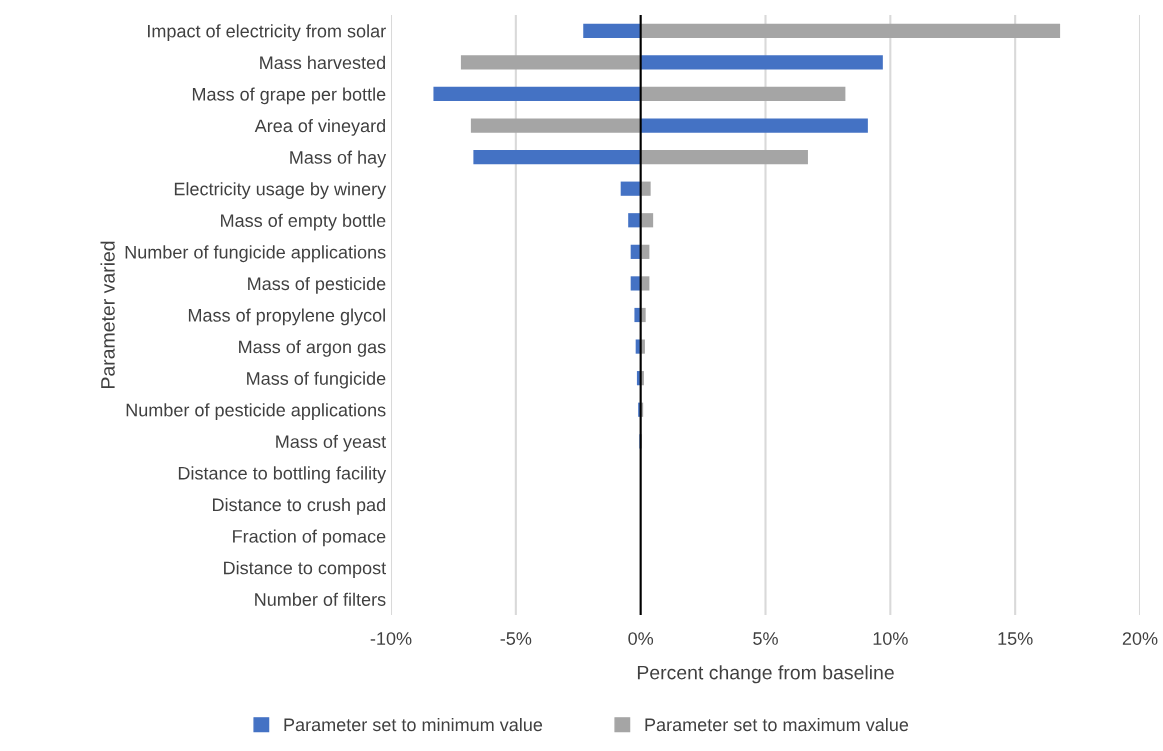  I want to click on y-tick-label: Number of pesticide applications, so click(256, 412).